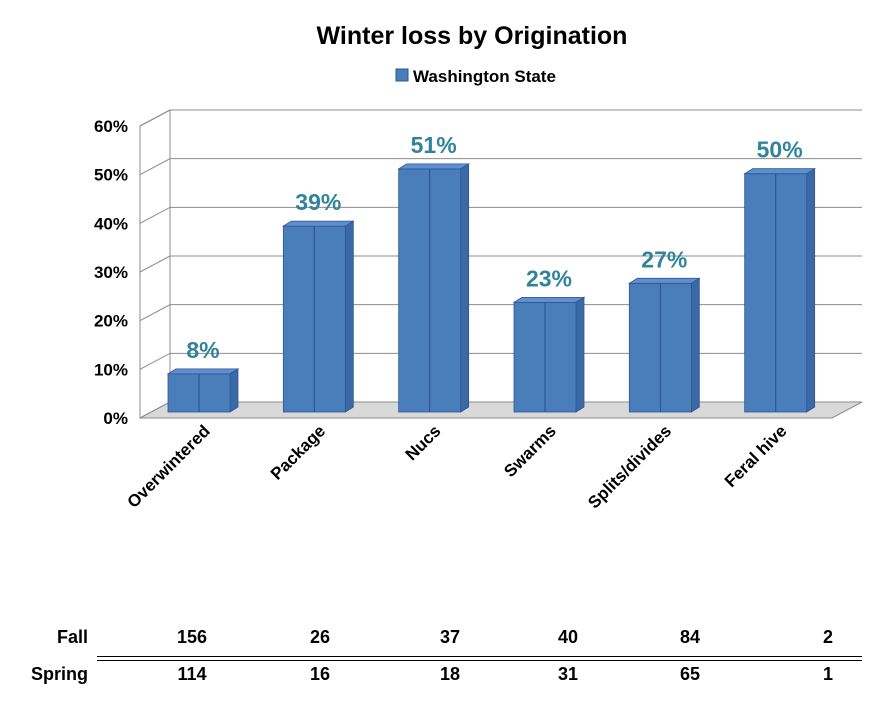 The height and width of the screenshot is (713, 895). I want to click on bar-overwintered, so click(203, 390).